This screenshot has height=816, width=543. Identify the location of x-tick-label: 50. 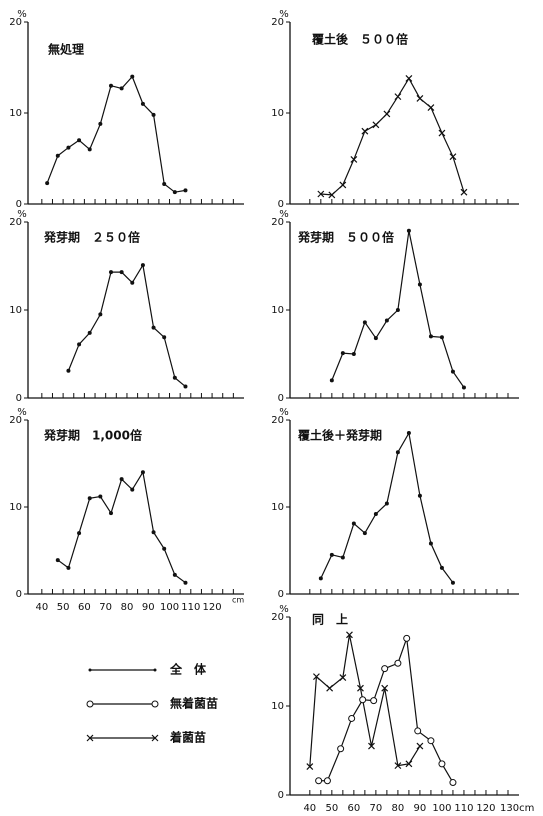
(331, 808).